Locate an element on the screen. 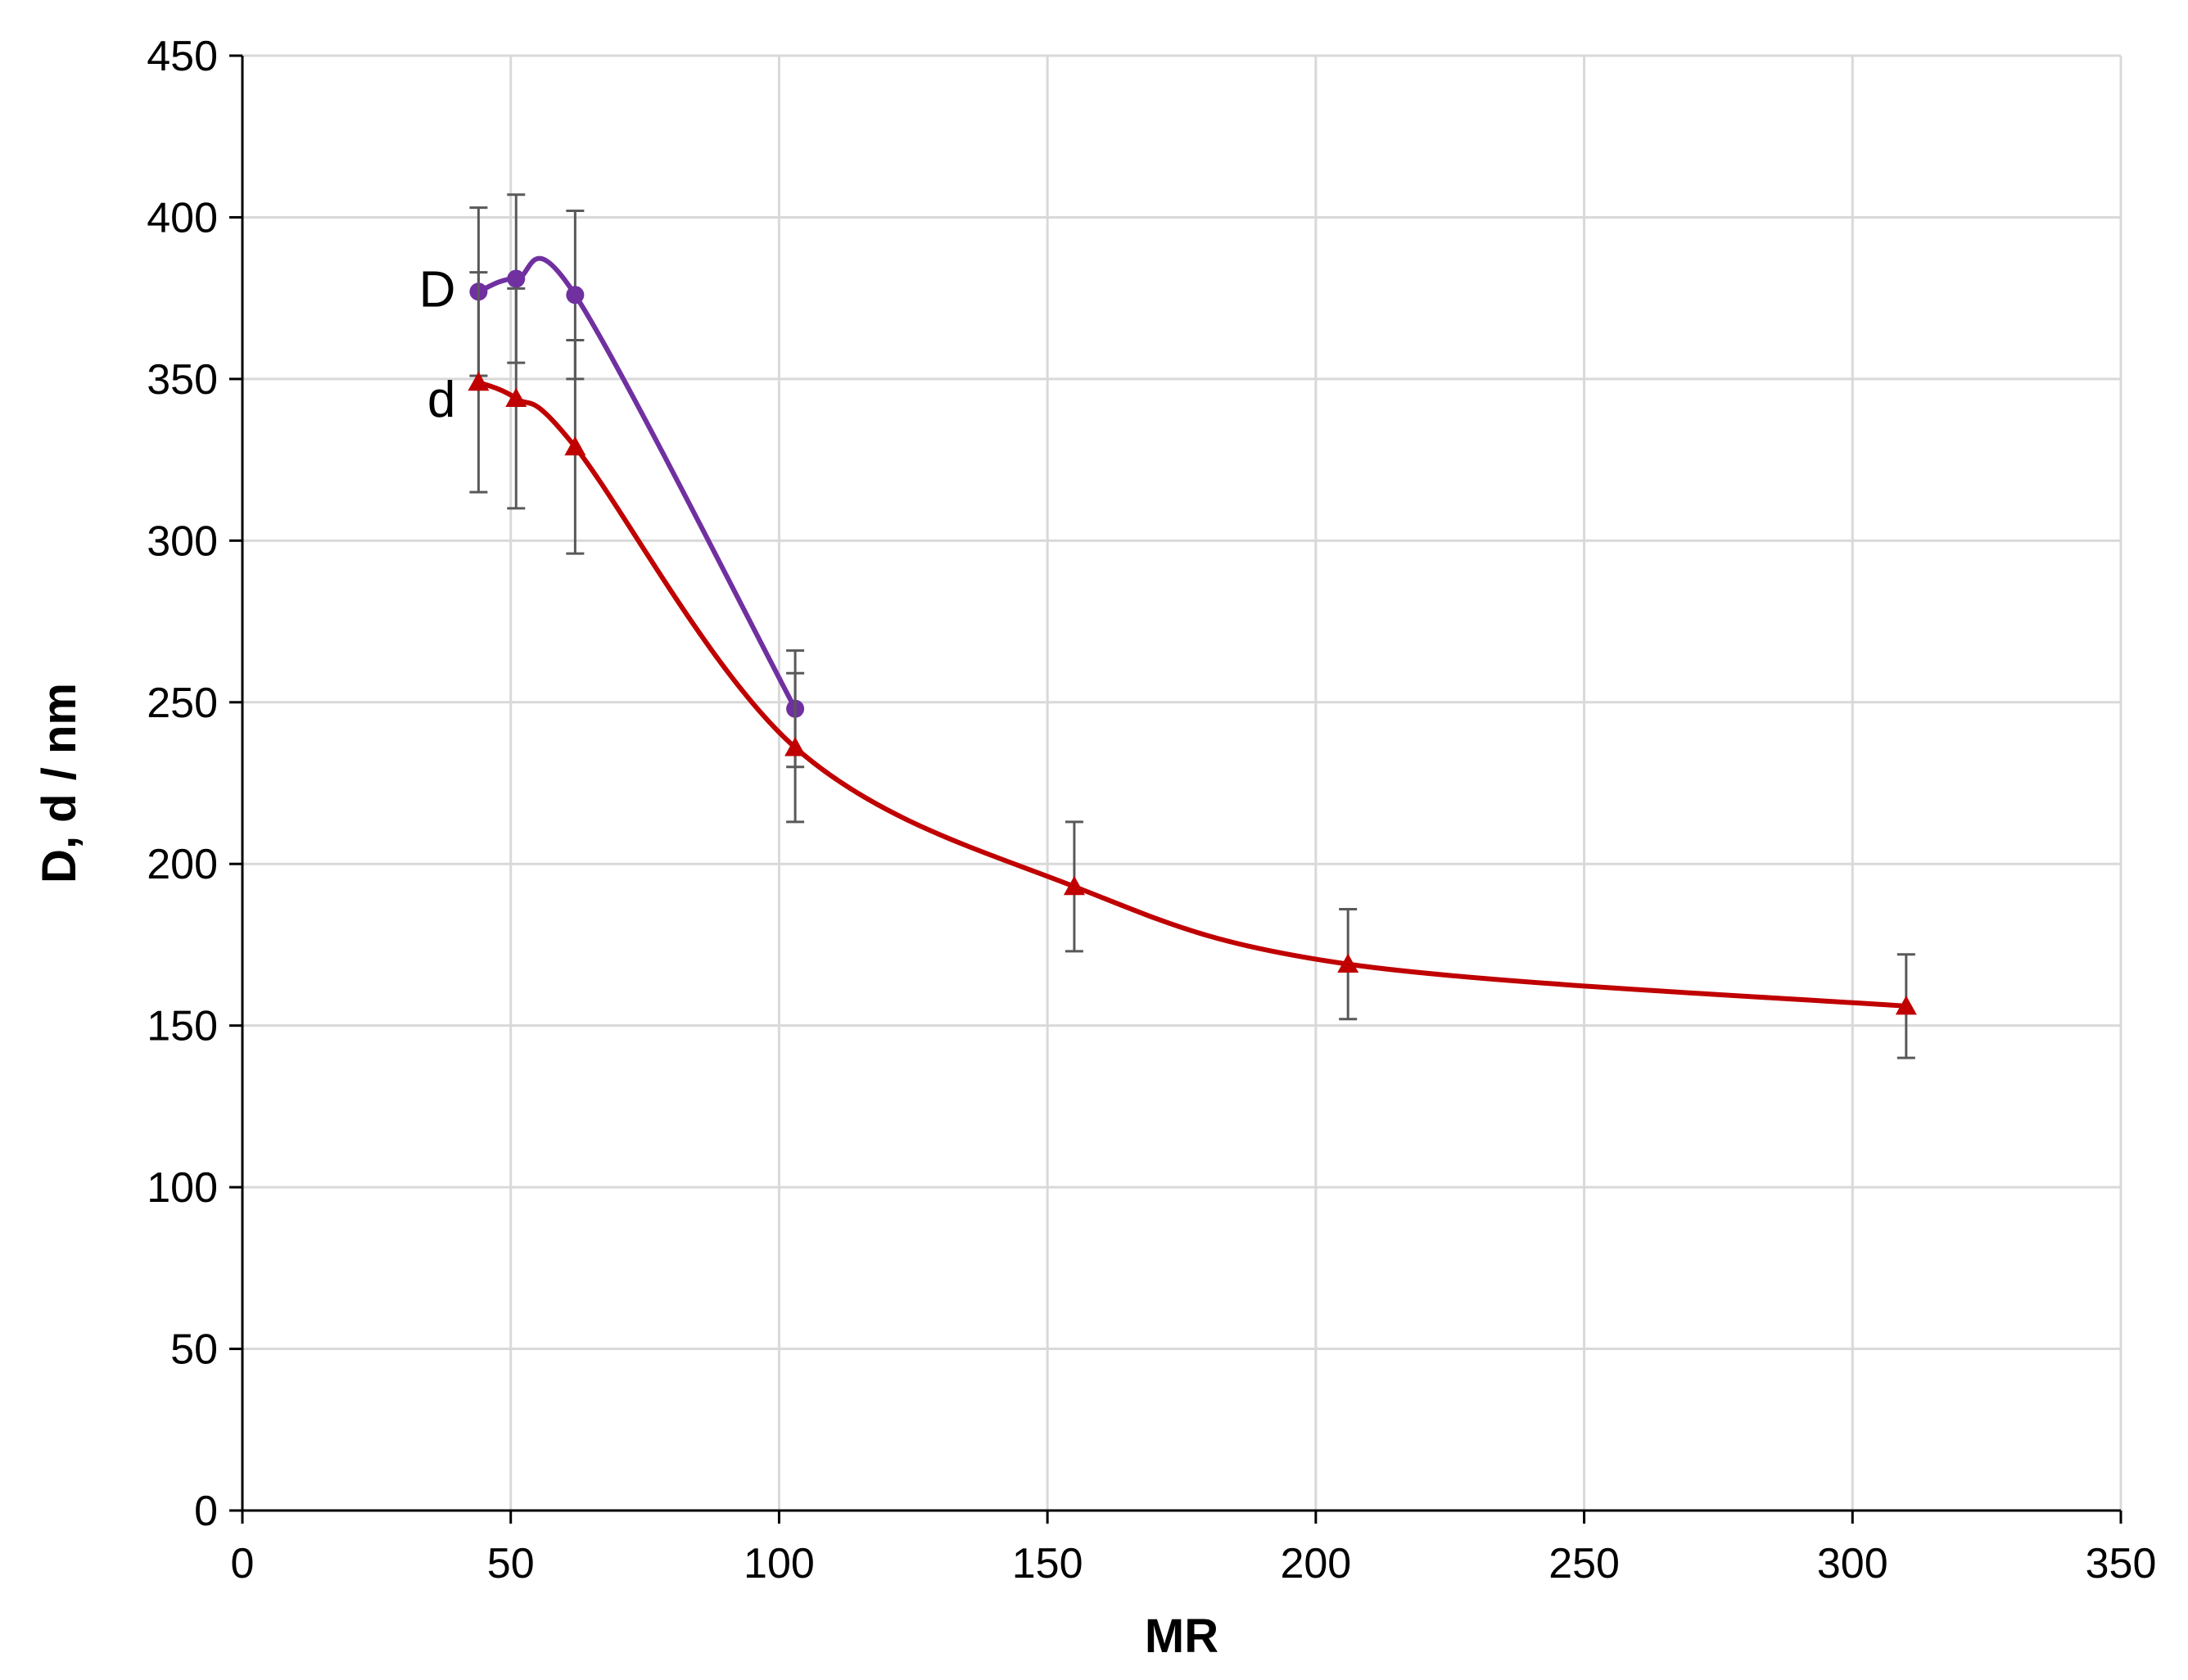  y-tick-label: 400 is located at coordinates (183, 218).